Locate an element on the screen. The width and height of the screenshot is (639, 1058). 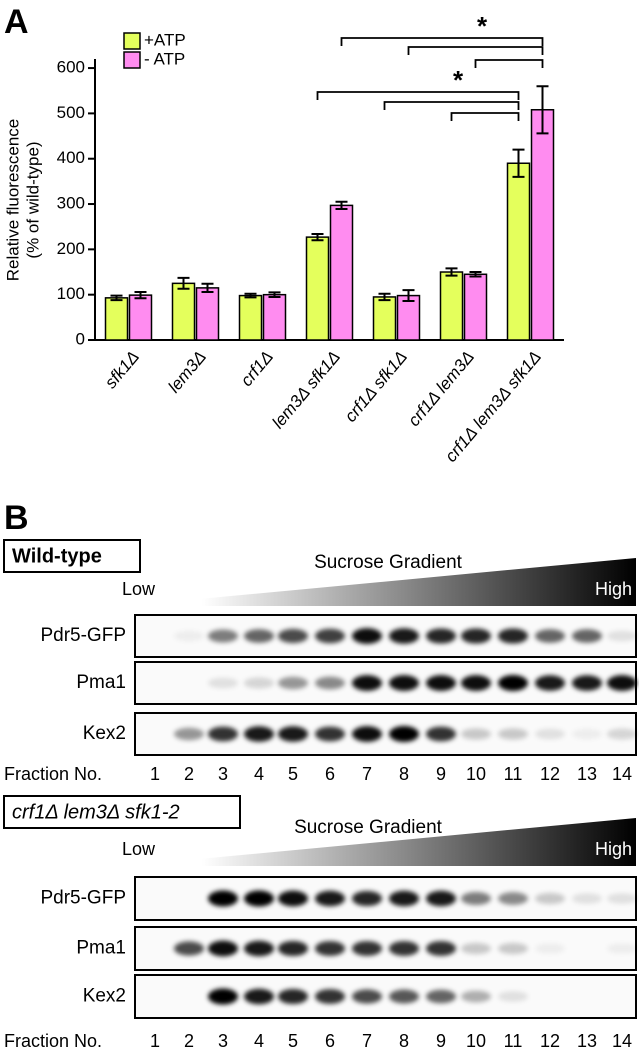
blot-label: Pma1 is located at coordinates (101, 682).